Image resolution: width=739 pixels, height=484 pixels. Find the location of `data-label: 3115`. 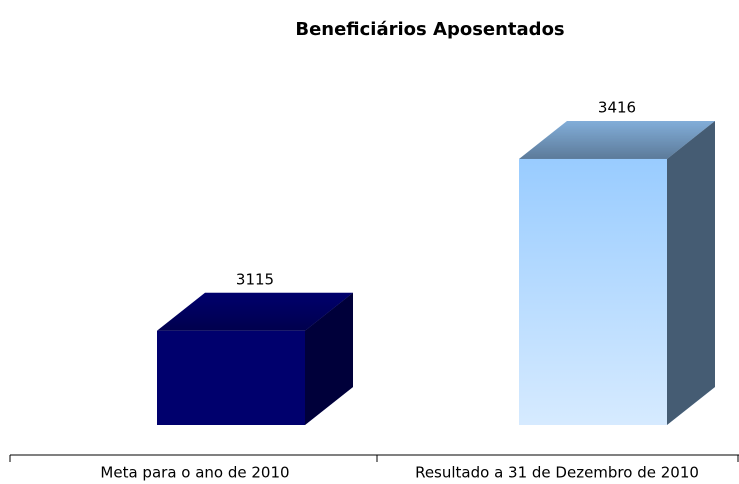

data-label: 3115 is located at coordinates (255, 279).